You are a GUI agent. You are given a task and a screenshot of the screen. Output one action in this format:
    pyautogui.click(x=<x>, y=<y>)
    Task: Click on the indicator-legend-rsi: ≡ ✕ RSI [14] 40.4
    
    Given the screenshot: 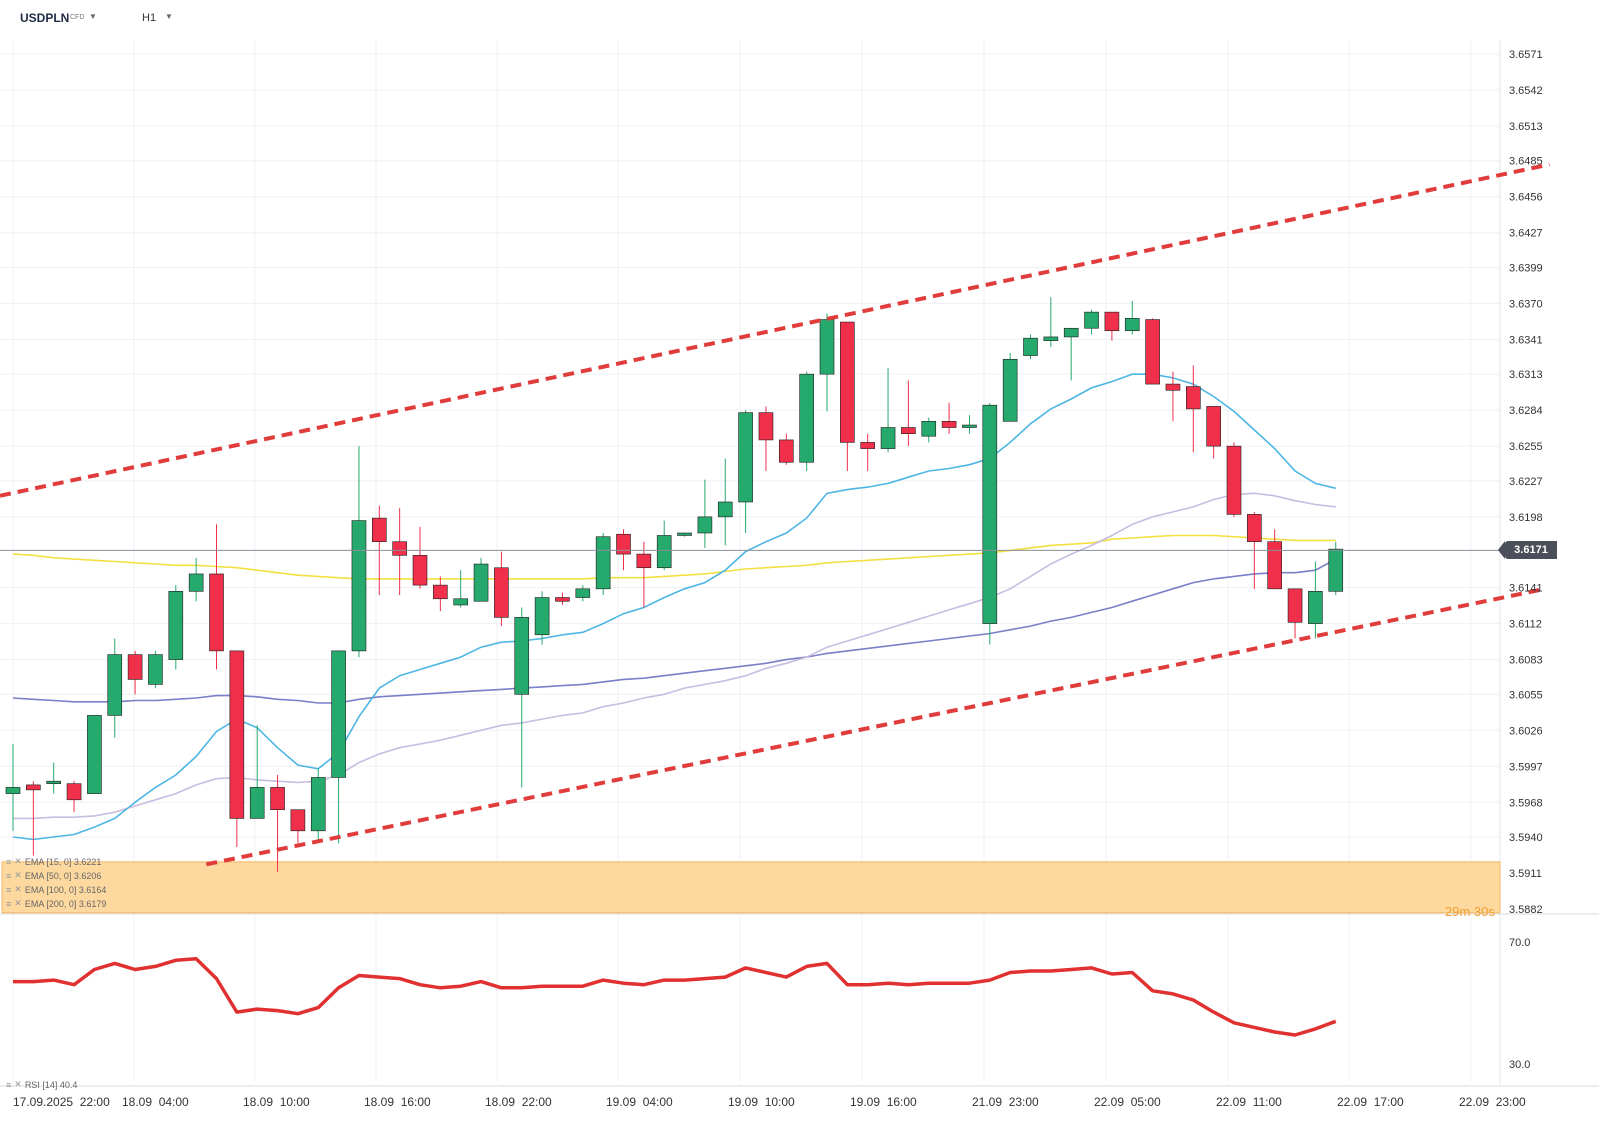 What is the action you would take?
    pyautogui.click(x=41, y=1084)
    